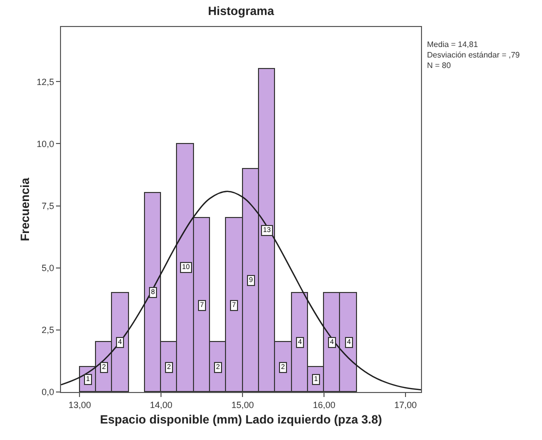  Describe the element at coordinates (161, 405) in the screenshot. I see `x-tick-label: 14,00` at that location.